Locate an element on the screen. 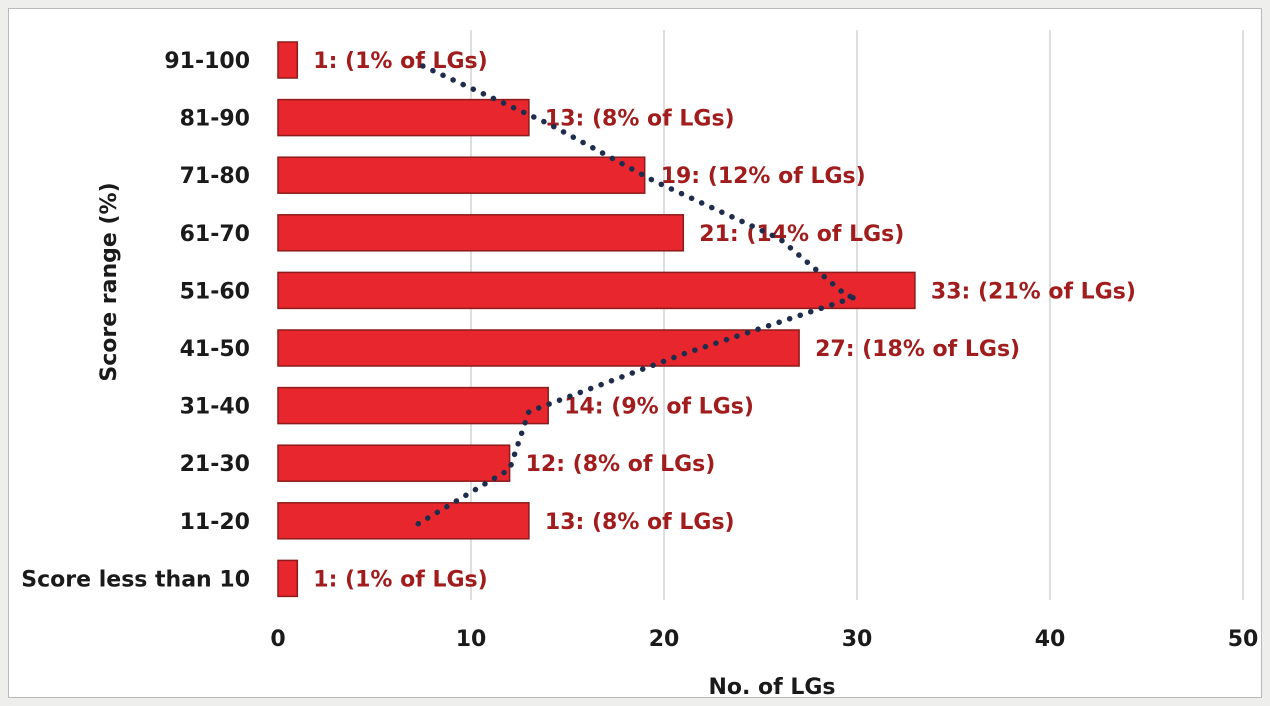 This screenshot has height=706, width=1270. data-label-21-30: 12: (8% of LGs) is located at coordinates (621, 464).